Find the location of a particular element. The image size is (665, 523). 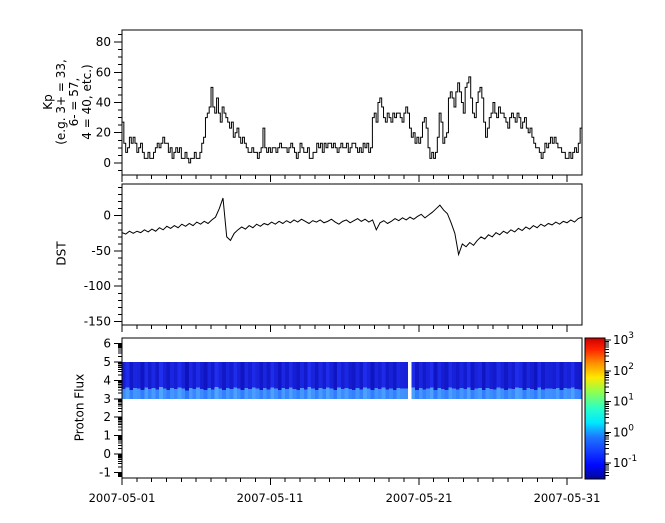

colorbar: 10³ 10² 10¹ 10⁰ 10⁻¹ is located at coordinates (610, 405).